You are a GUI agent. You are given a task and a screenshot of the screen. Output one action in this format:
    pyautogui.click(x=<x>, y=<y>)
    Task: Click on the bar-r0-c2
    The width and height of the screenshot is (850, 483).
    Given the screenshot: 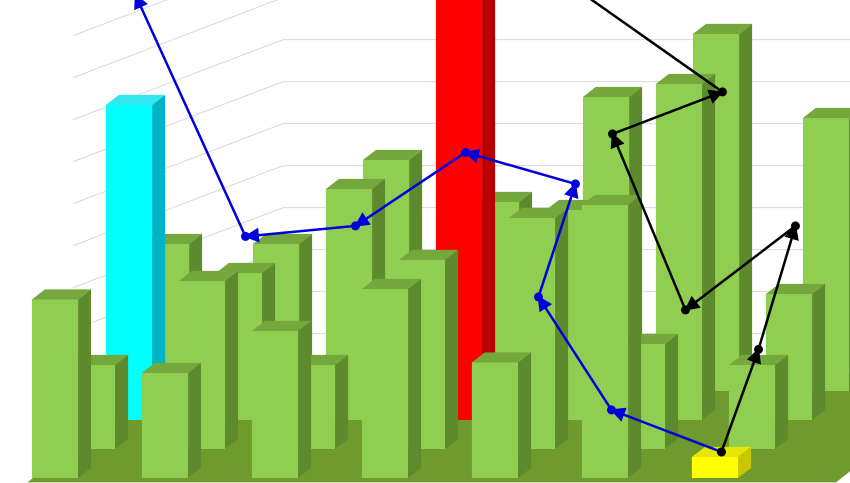 What is the action you would take?
    pyautogui.click(x=281, y=399)
    